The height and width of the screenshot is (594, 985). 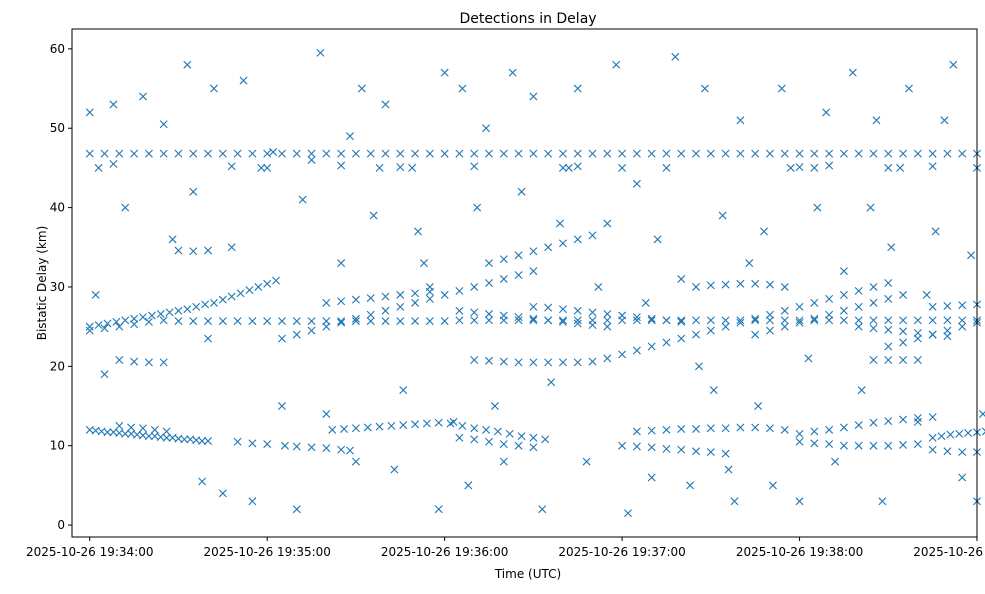 I want to click on y-tick-label: 40, so click(x=57, y=208).